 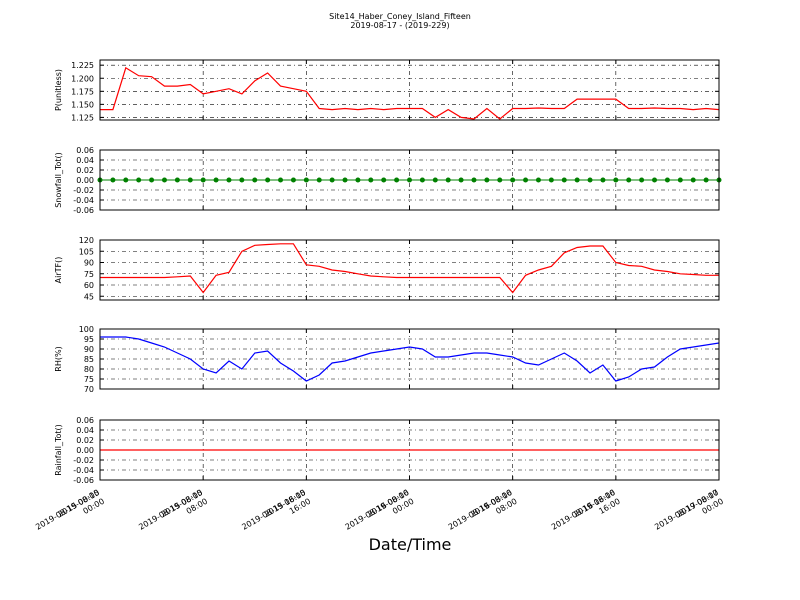 I want to click on x-tick-label: 2019-08-15 00:002019-08-1500:00, so click(x=70, y=514).